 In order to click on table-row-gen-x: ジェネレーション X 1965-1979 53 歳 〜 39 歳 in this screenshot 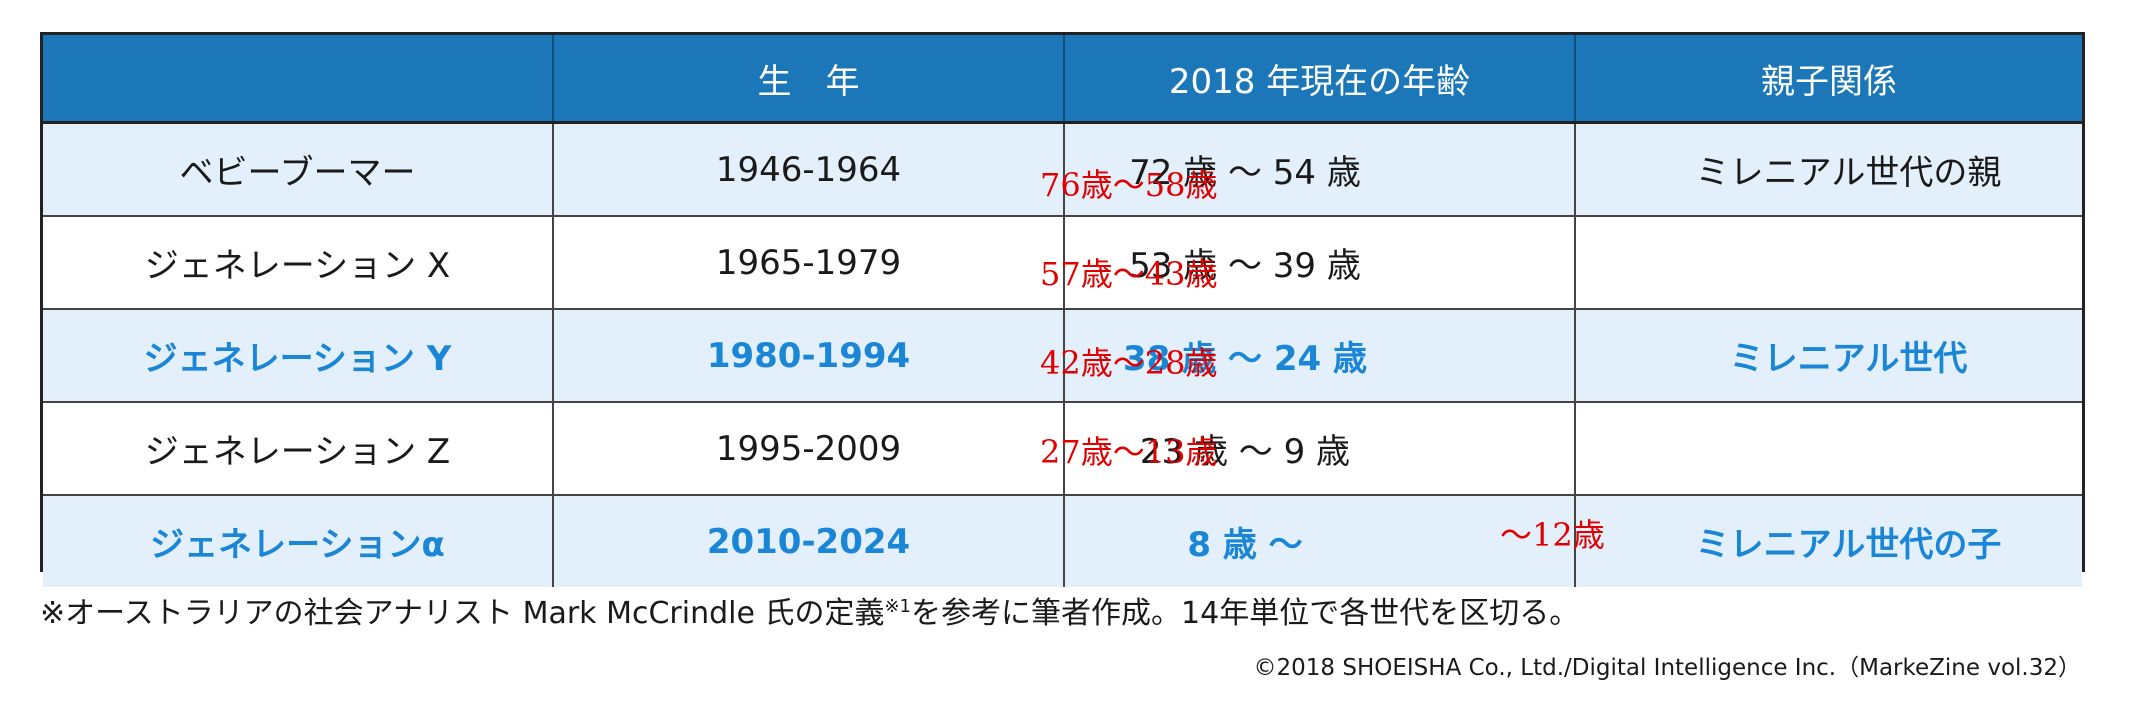, I will do `click(1062, 263)`.